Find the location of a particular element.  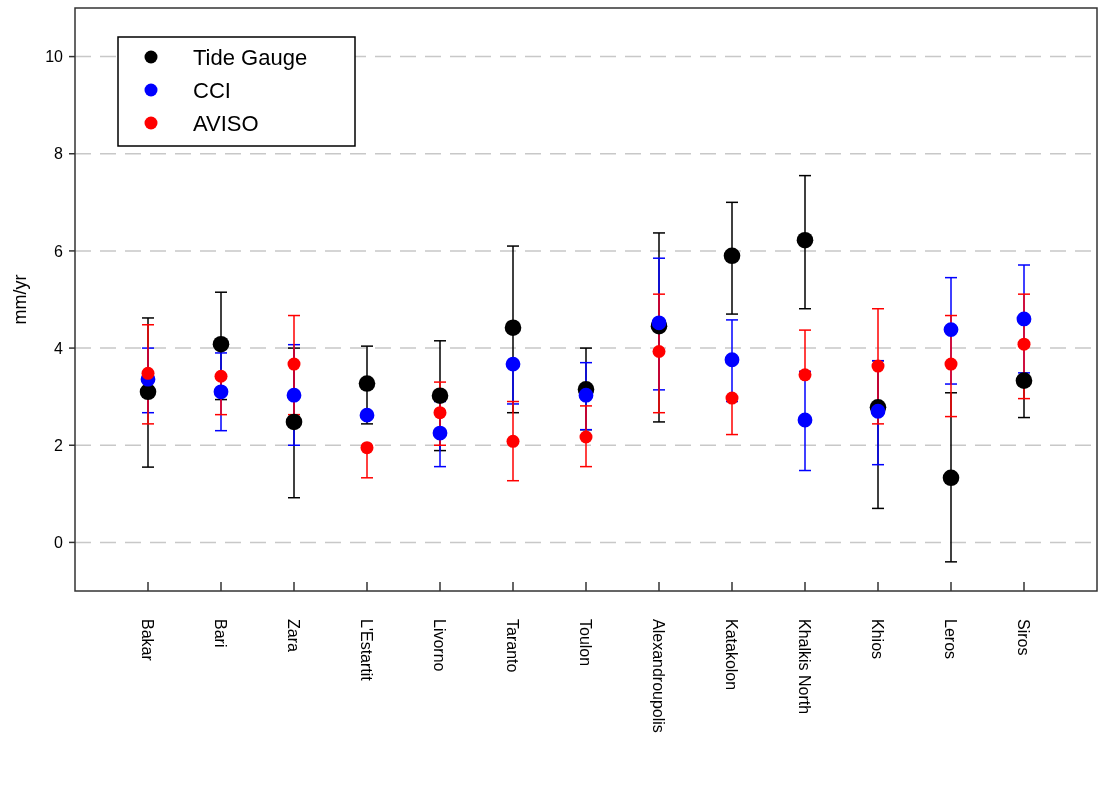

y-tick-label: 10 is located at coordinates (54, 57).